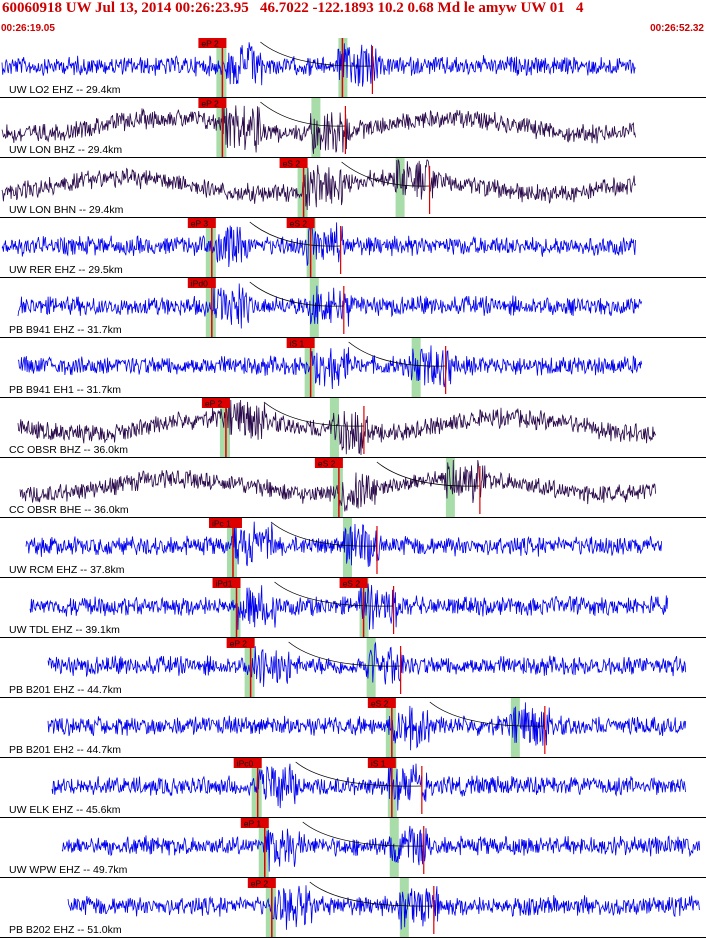 The image size is (706, 938). What do you see at coordinates (65, 150) in the screenshot?
I see `station-label: UW LON BHZ -- 29.4km` at bounding box center [65, 150].